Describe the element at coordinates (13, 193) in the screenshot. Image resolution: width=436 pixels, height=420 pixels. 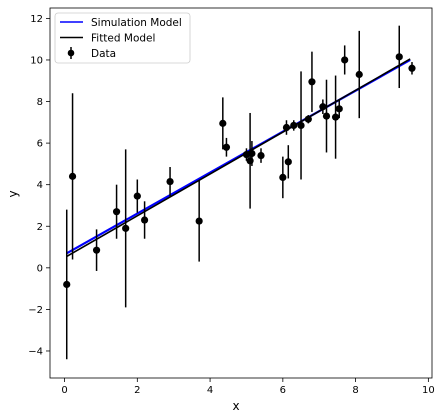
I see `y-axis-label: y` at that location.